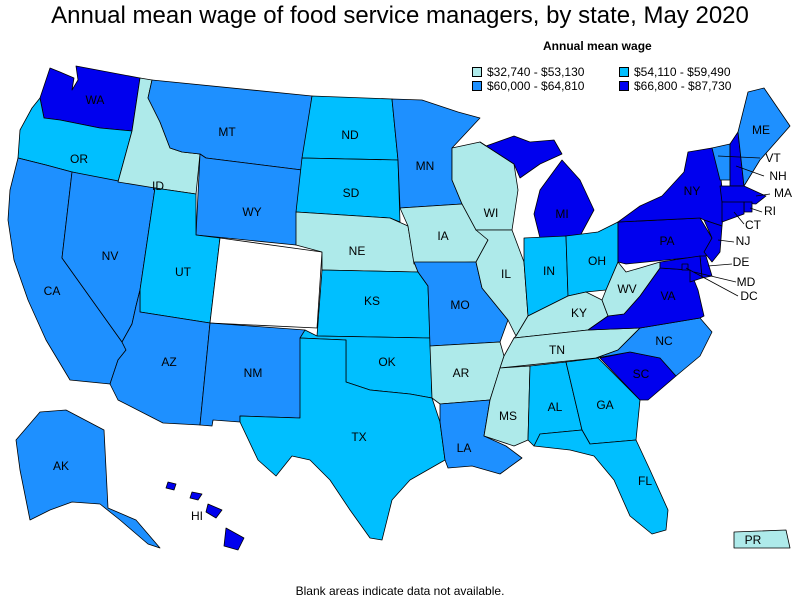 The width and height of the screenshot is (800, 600). What do you see at coordinates (227, 132) in the screenshot?
I see `label-MT: MT` at bounding box center [227, 132].